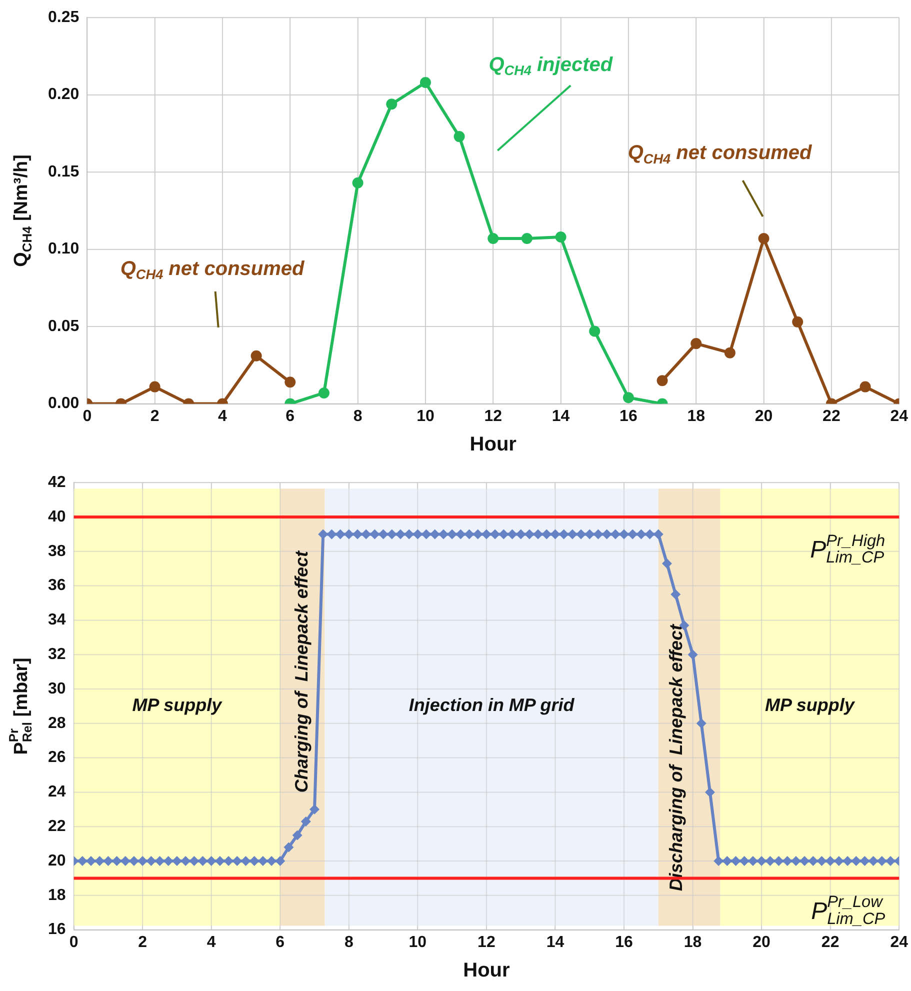  Describe the element at coordinates (57, 827) in the screenshot. I see `y-tick-label: 22` at that location.